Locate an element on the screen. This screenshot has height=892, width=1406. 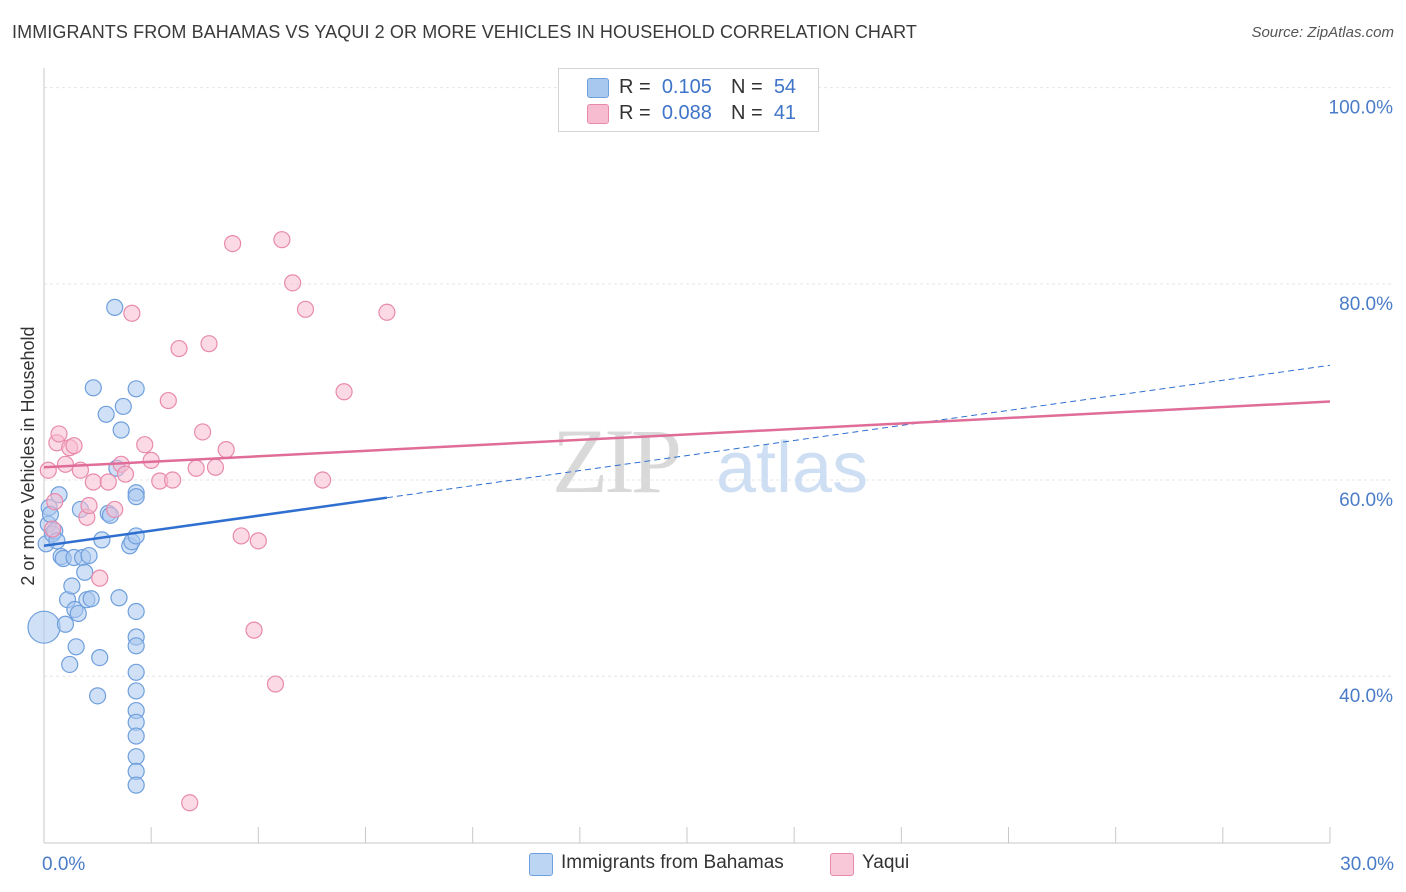
x-tick-label: 0.0% is located at coordinates (63, 864).